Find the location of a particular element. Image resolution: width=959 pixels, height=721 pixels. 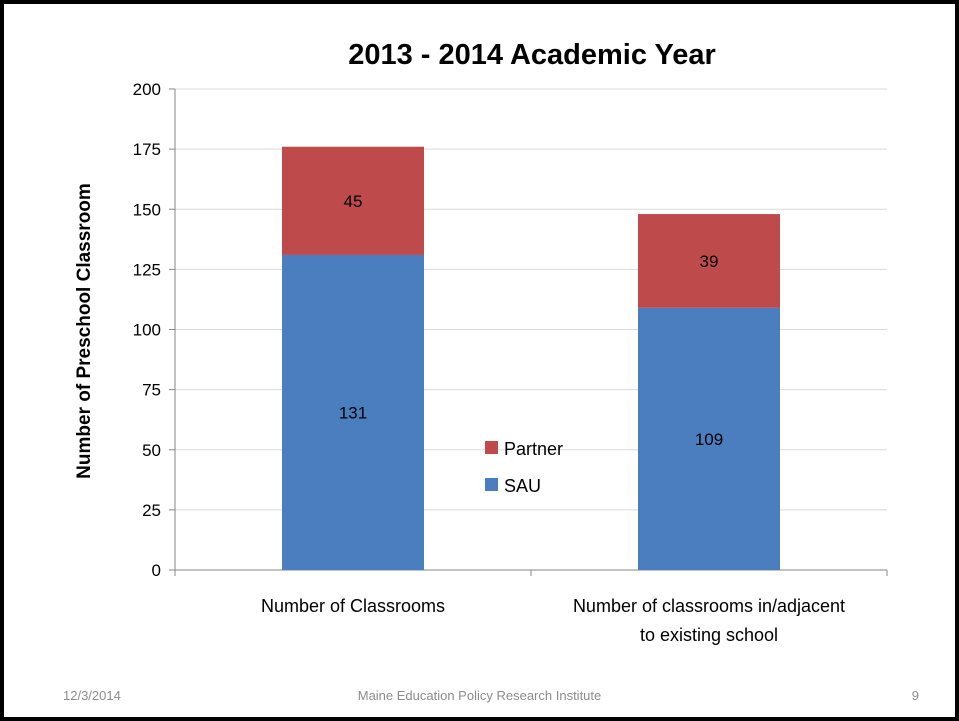

data-label-sau-0: 131 is located at coordinates (353, 412).